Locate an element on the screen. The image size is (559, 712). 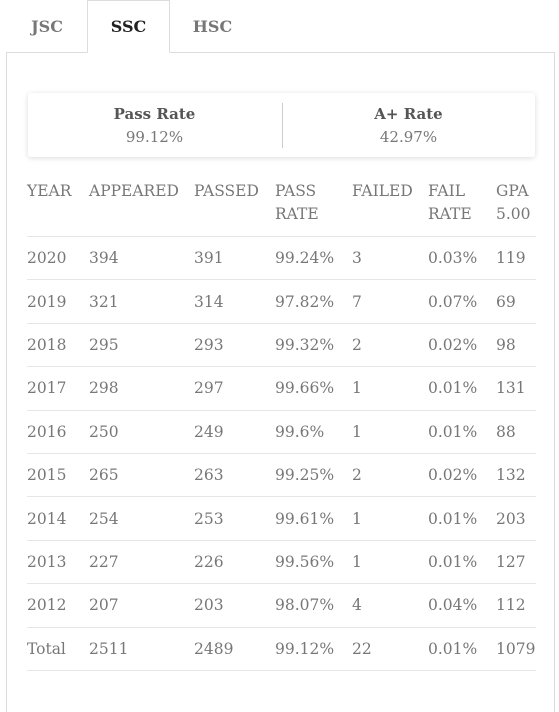
cell-pass-rate: 99.25% is located at coordinates (313, 474).